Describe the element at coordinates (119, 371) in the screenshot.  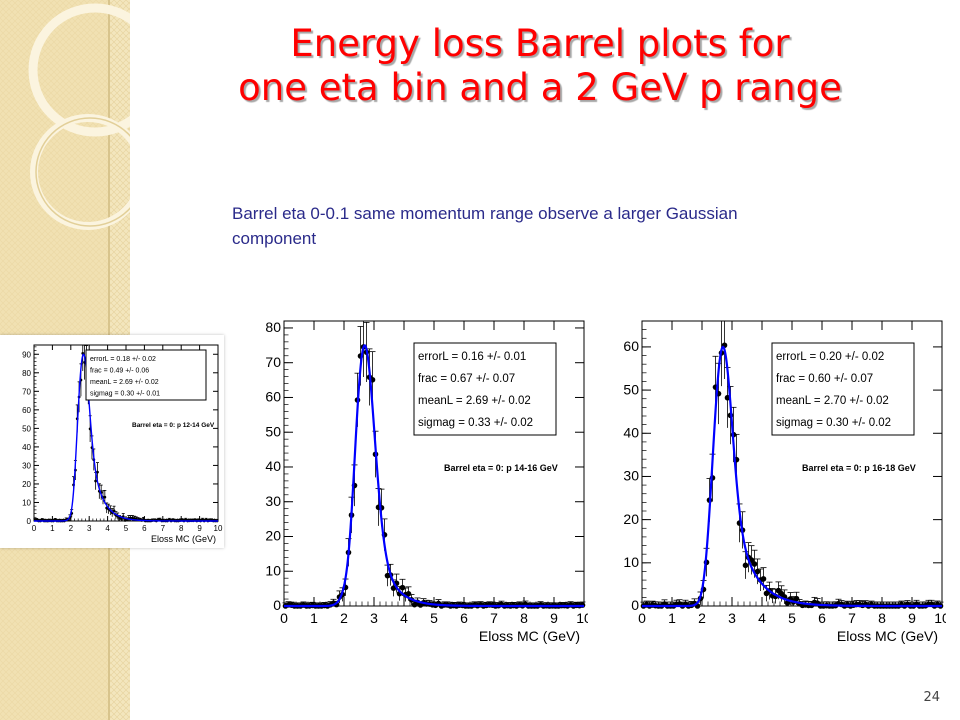
I see `chart1-stats-line: frac = 0.49 +/- 0.06` at that location.